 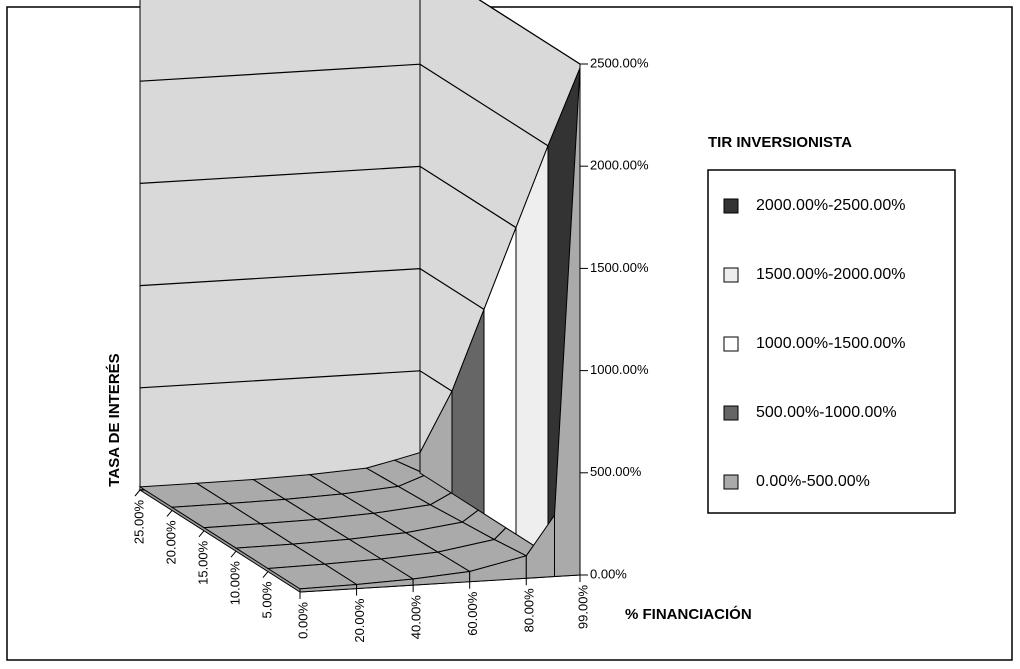 What do you see at coordinates (582, 607) in the screenshot?
I see `x-tick-label: 99.00%` at bounding box center [582, 607].